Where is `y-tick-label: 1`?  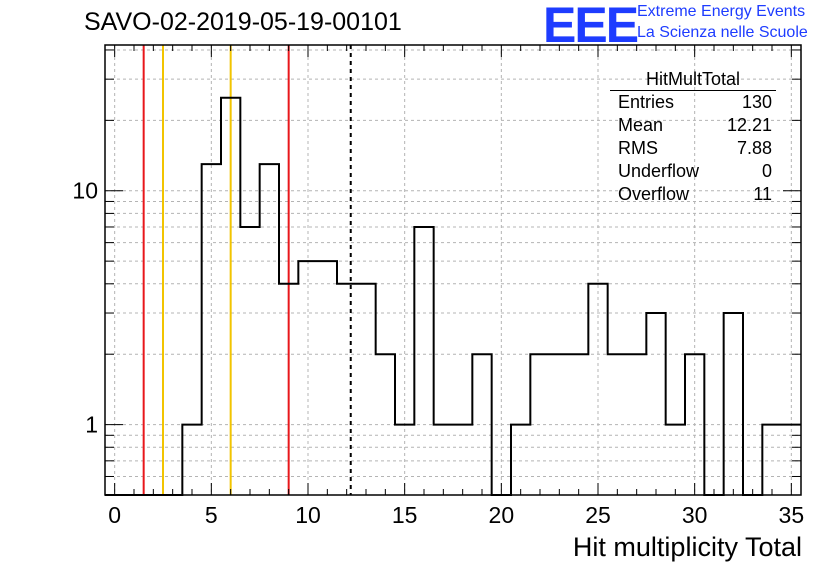
y-tick-label: 1 is located at coordinates (91, 425).